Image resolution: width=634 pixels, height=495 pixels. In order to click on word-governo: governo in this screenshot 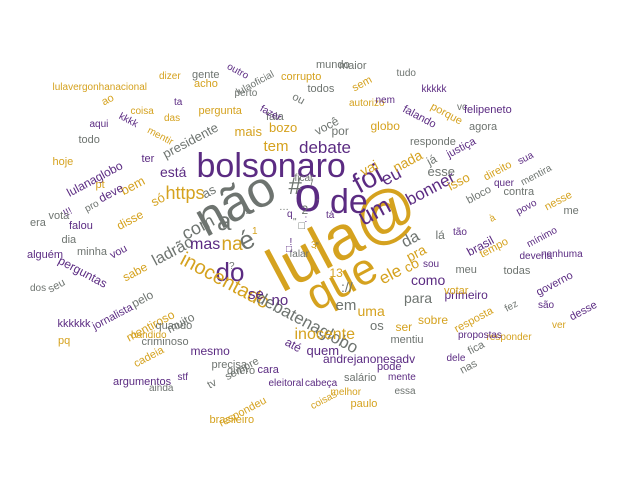, I will do `click(555, 283)`.